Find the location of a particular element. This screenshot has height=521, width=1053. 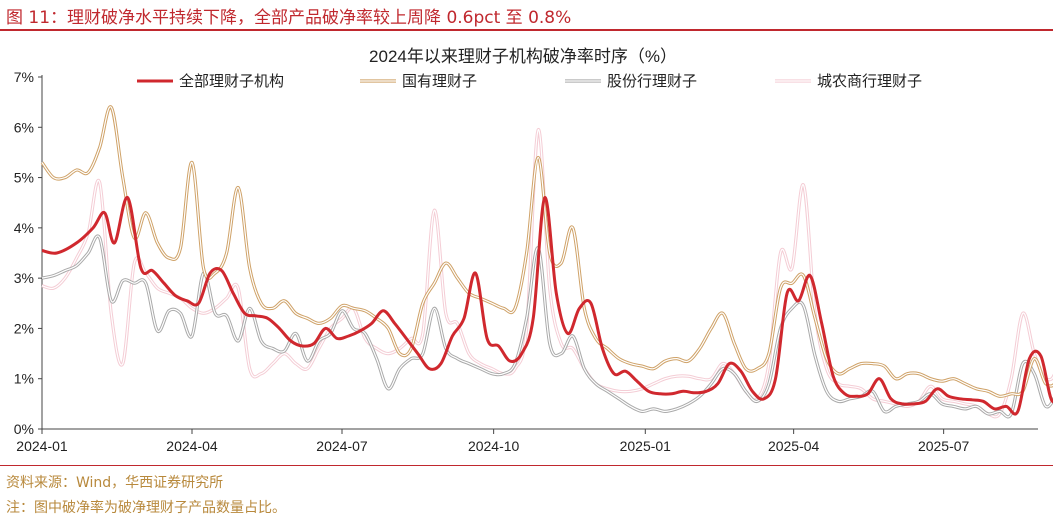

legend-item-1: 国有理财子 is located at coordinates (418, 81).